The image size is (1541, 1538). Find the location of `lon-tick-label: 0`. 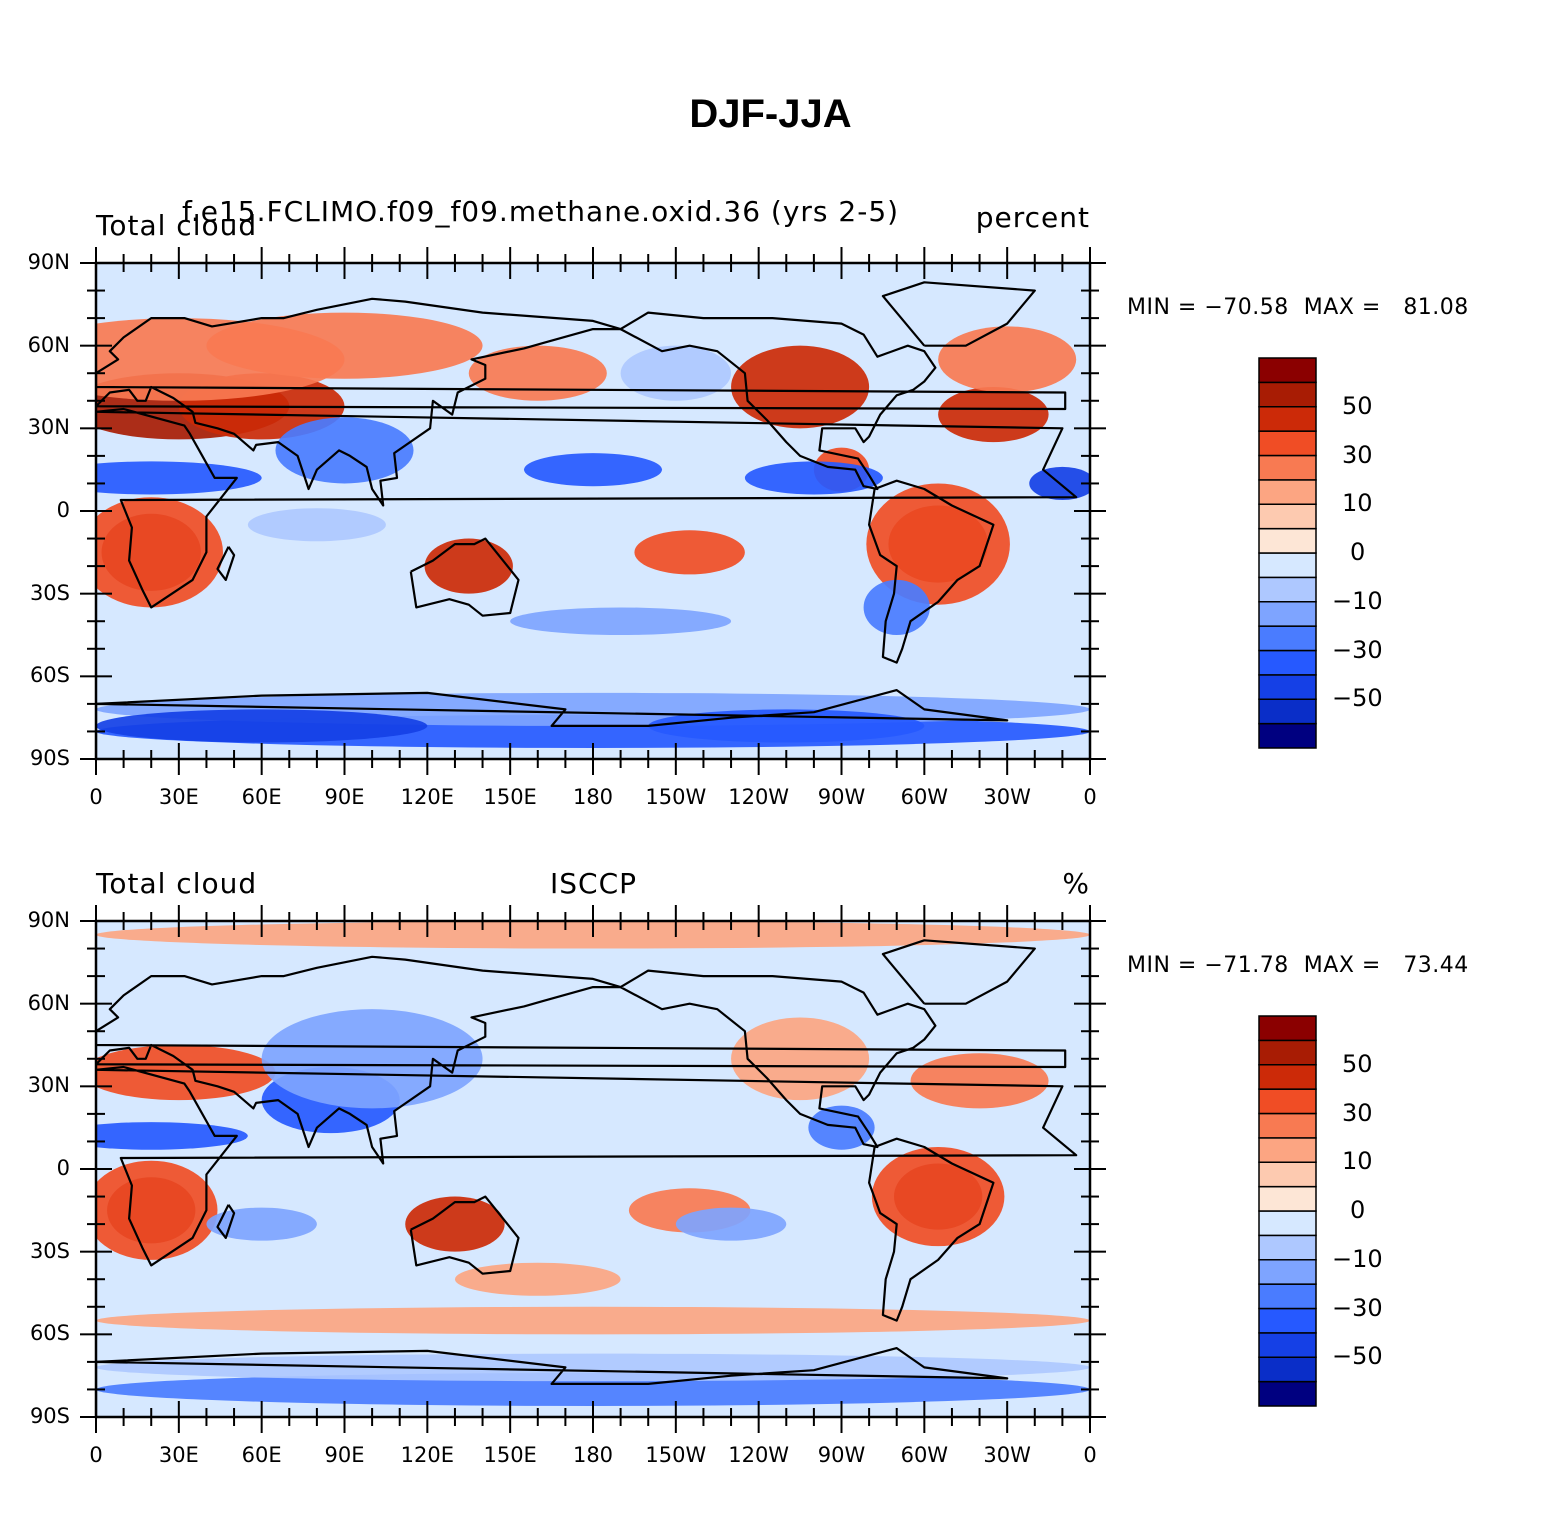

lon-tick-label: 0 is located at coordinates (1090, 797).